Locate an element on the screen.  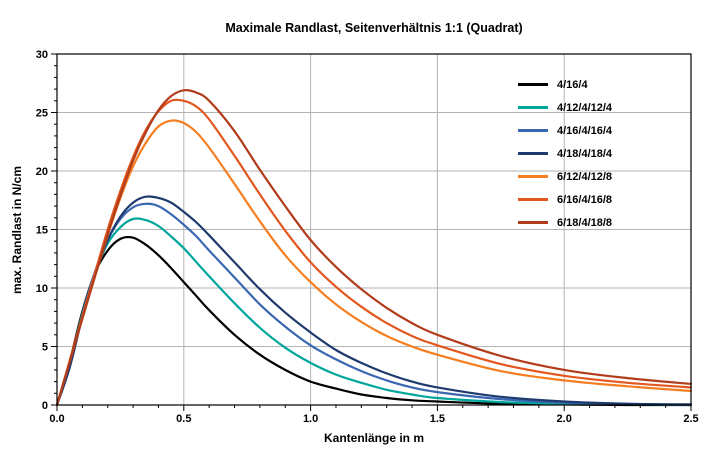
legend-item-label: 6/18/4/18/8 is located at coordinates (585, 222).